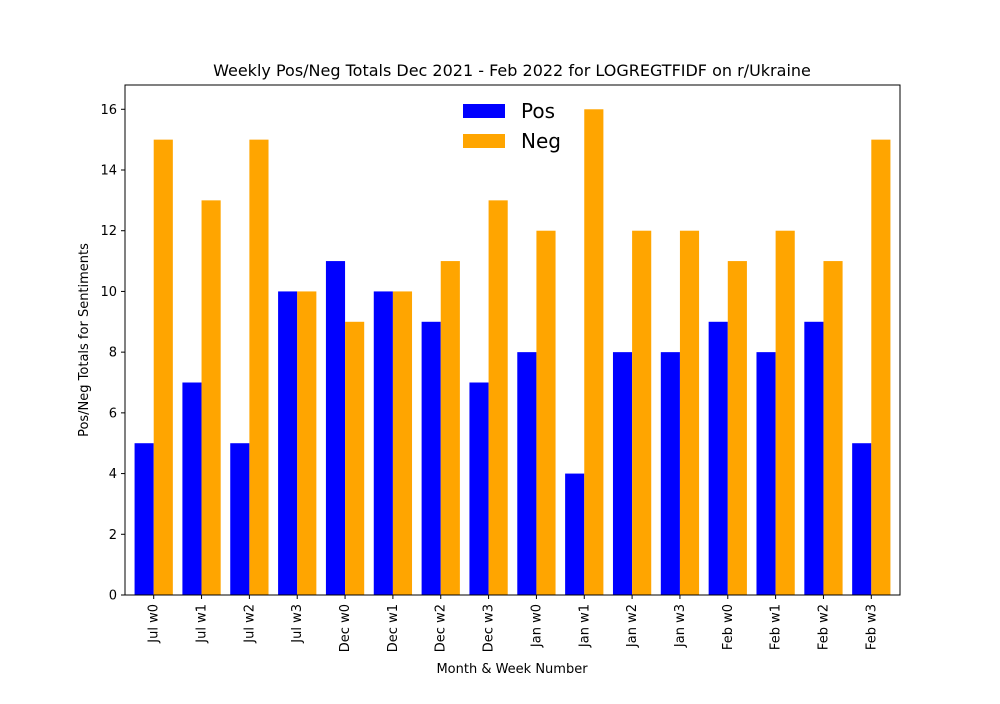  Describe the element at coordinates (211, 397) in the screenshot. I see `bar-neg-jul-w1` at that location.